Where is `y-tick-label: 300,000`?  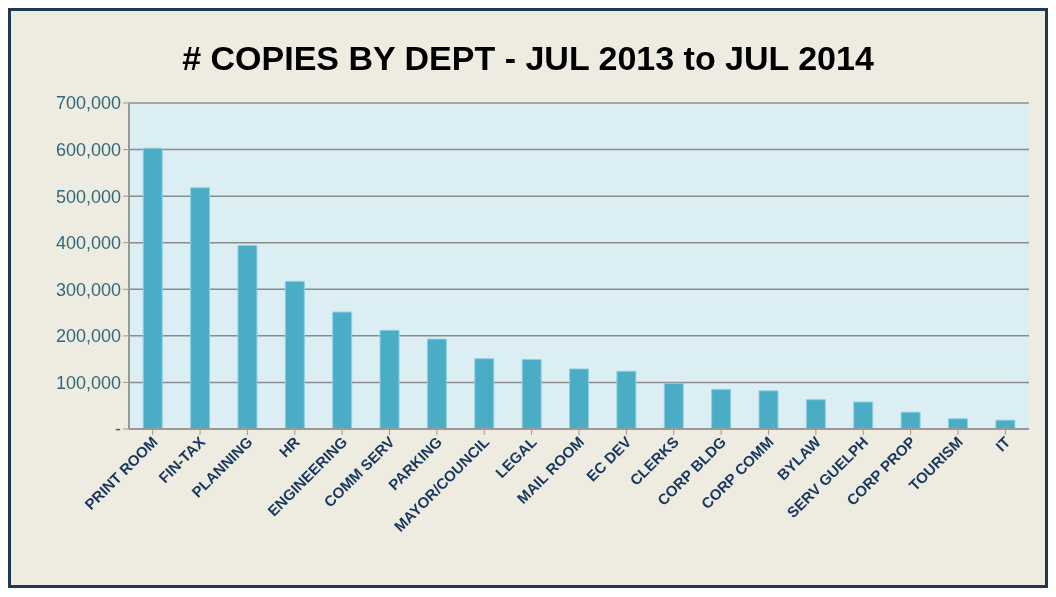 y-tick-label: 300,000 is located at coordinates (88, 289).